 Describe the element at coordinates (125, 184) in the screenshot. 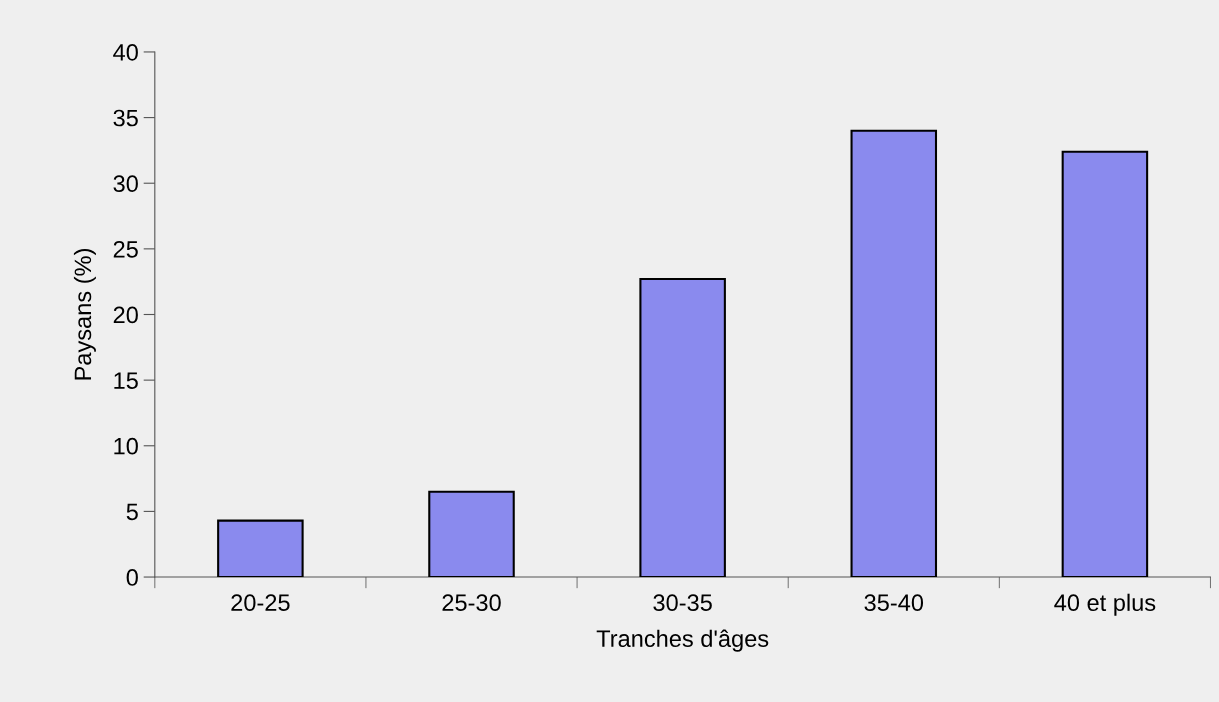

I see `y-tick-label: 30` at that location.